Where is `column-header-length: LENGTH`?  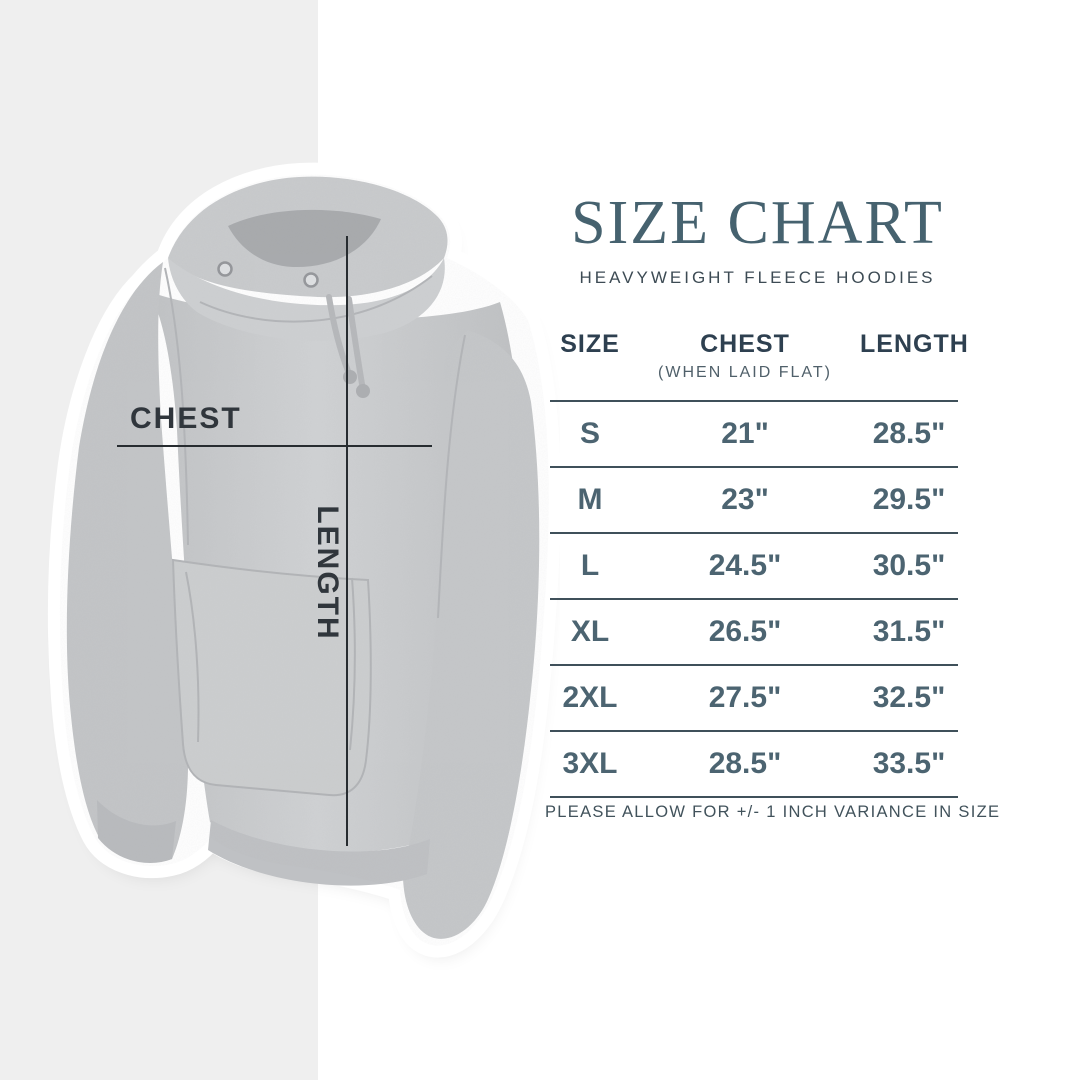 column-header-length: LENGTH is located at coordinates (914, 344).